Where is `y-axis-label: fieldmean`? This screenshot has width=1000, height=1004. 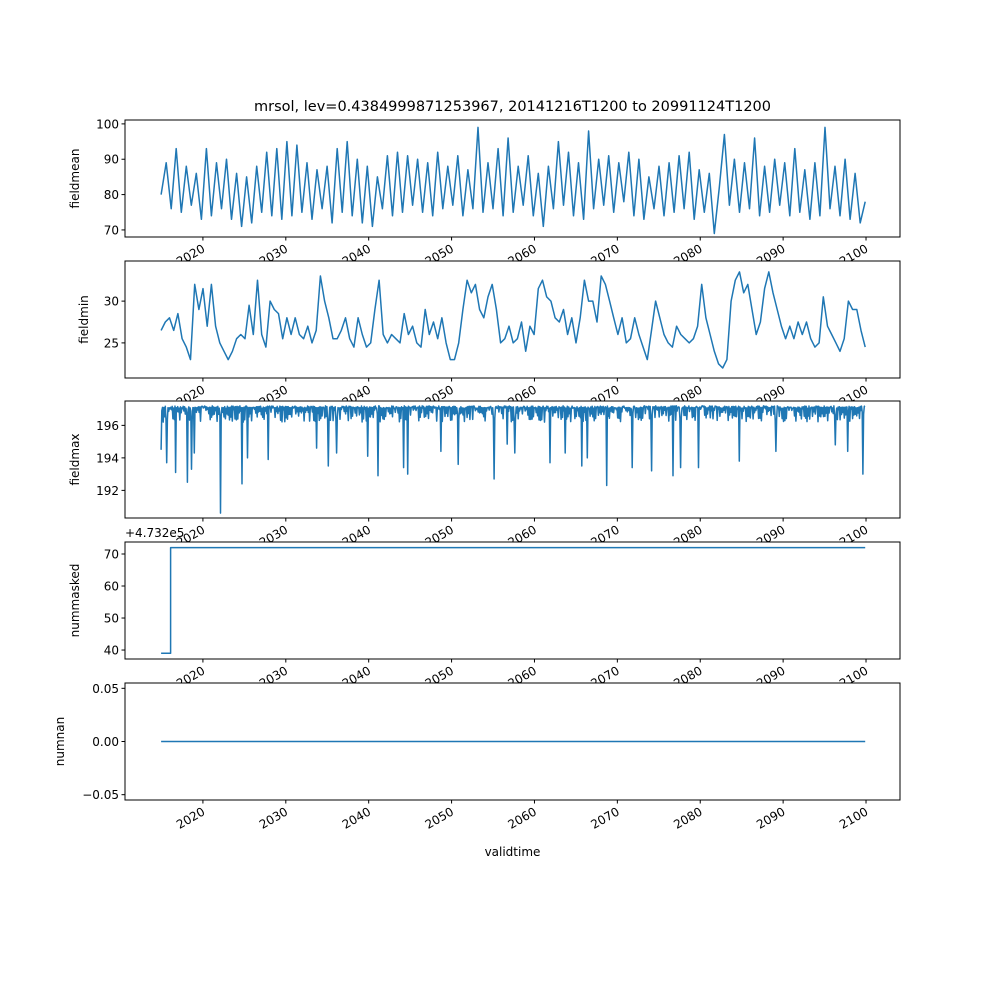
y-axis-label: fieldmean is located at coordinates (75, 179).